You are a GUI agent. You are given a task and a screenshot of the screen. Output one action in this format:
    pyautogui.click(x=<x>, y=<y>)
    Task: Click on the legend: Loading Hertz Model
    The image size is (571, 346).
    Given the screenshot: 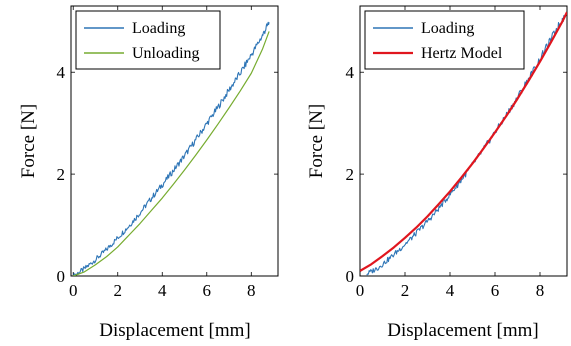 What is the action you would take?
    pyautogui.click(x=444, y=40)
    